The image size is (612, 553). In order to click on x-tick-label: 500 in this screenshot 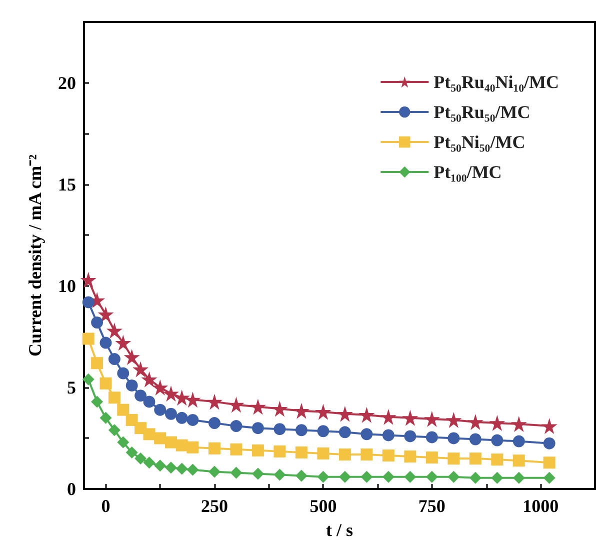, I will do `click(323, 506)`.